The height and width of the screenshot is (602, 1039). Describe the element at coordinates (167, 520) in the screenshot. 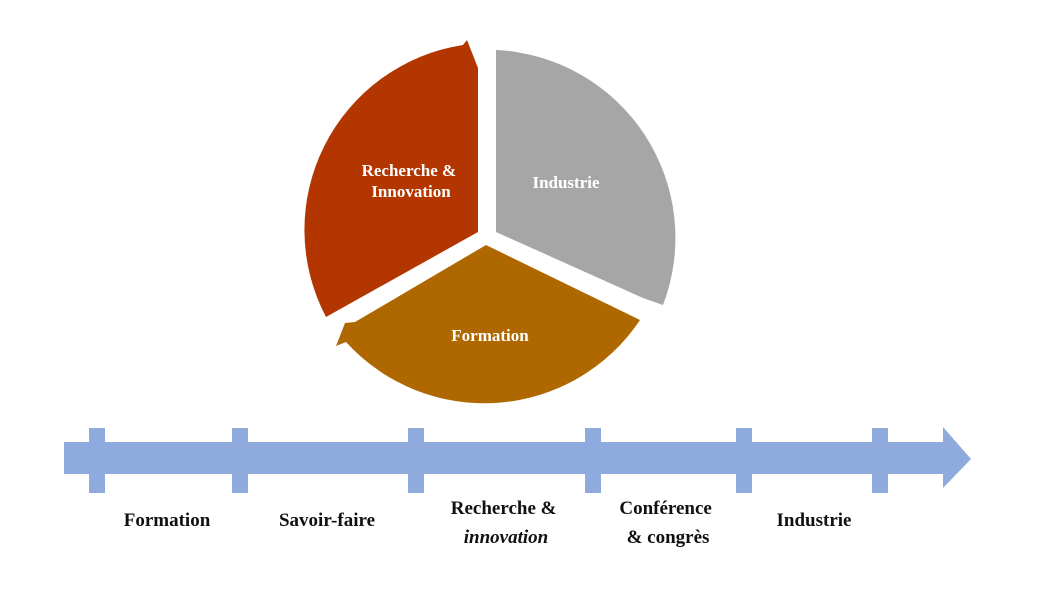

I see `timeline-label-formation: Formation` at that location.